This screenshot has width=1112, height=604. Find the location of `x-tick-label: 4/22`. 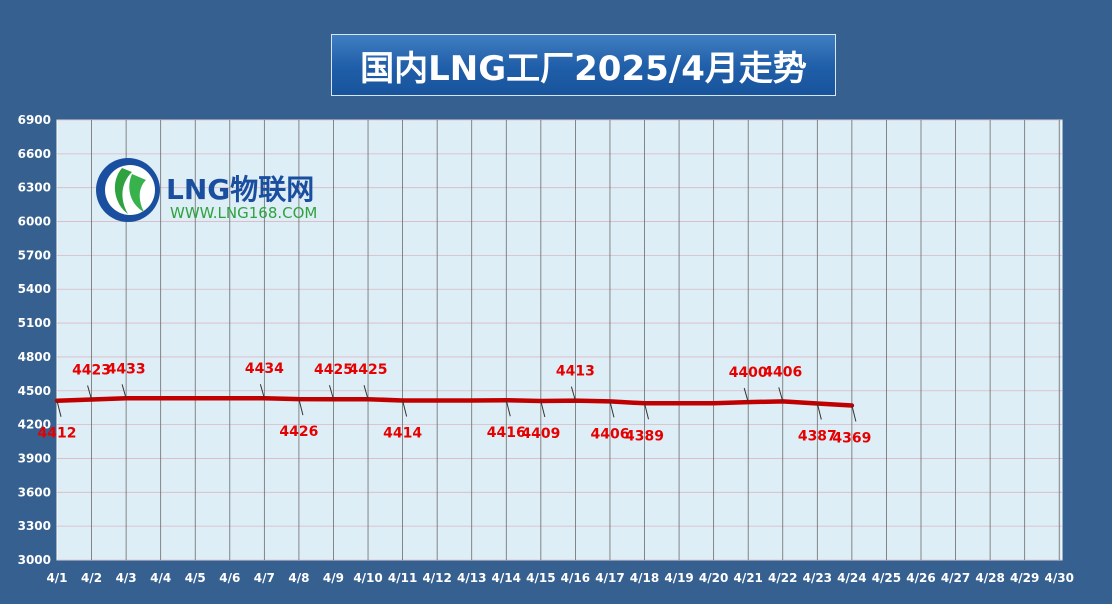

x-tick-label: 4/22 is located at coordinates (782, 578).